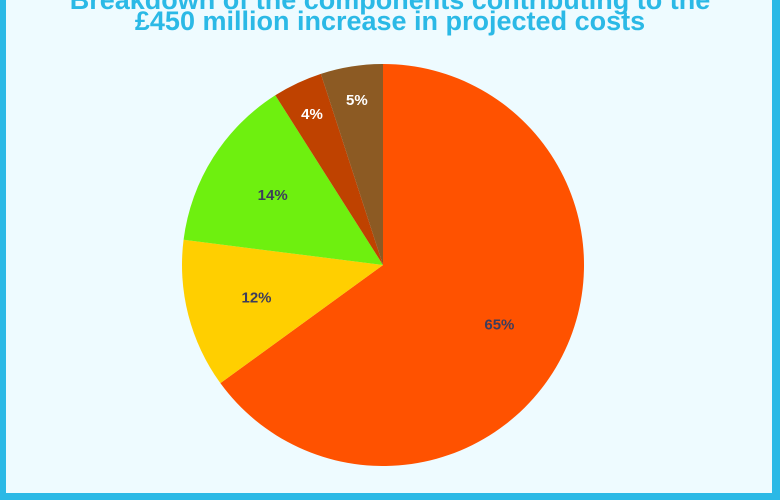 Image resolution: width=780 pixels, height=500 pixels. I want to click on slice-label-14pct: 14%, so click(273, 195).